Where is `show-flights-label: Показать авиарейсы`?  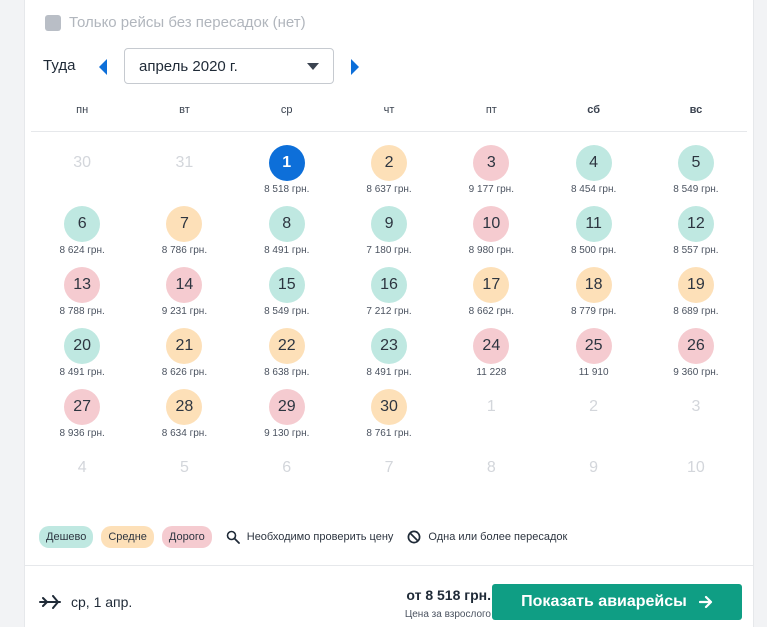 show-flights-label: Показать авиарейсы is located at coordinates (604, 601).